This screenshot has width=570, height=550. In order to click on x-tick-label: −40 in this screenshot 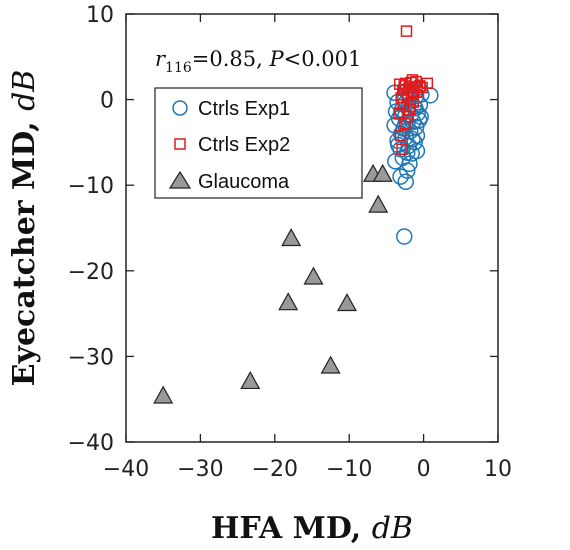, I will do `click(126, 469)`.